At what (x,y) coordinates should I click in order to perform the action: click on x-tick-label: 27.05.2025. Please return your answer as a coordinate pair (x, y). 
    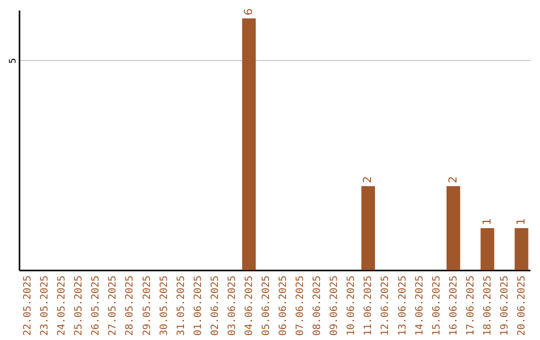
    Looking at the image, I should click on (113, 306).